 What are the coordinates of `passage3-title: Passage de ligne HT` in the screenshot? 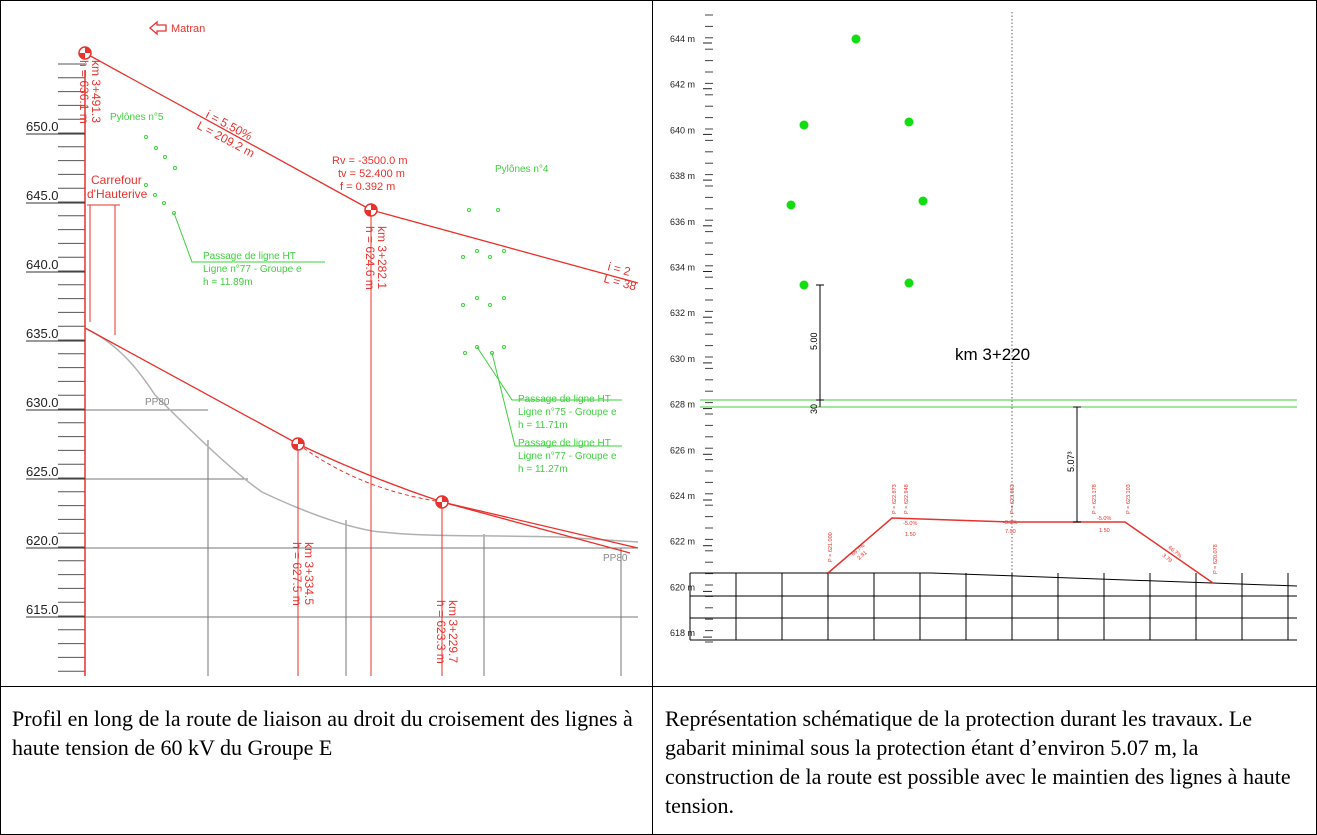 It's located at (564, 443).